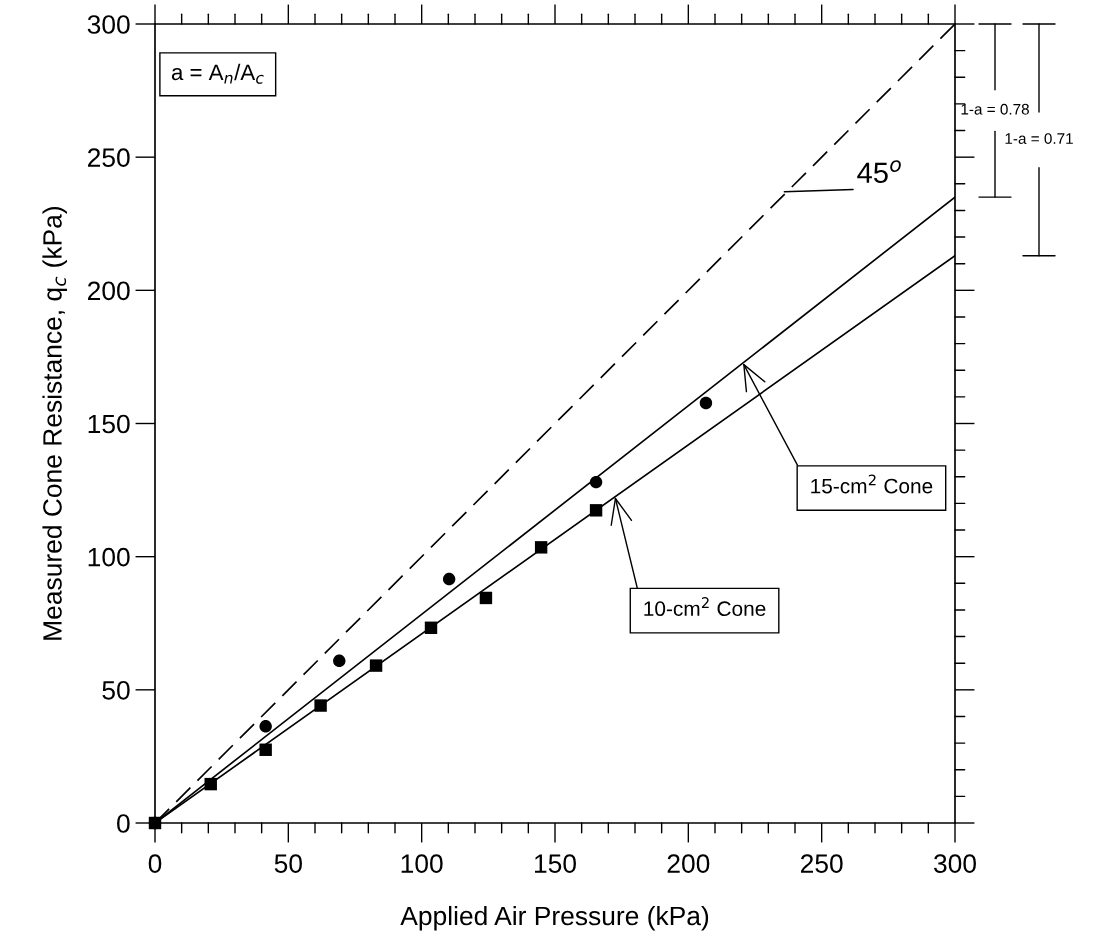  Describe the element at coordinates (422, 863) in the screenshot. I see `x-tick-label: 100` at that location.